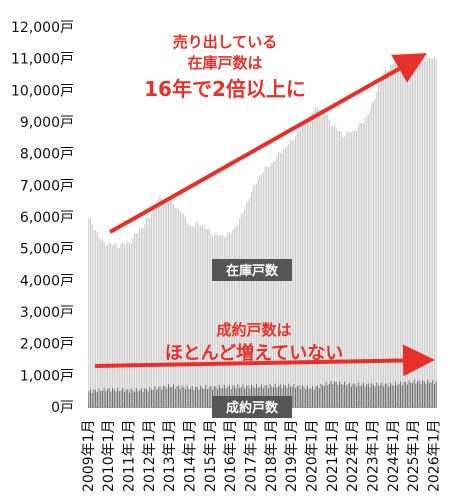 This screenshot has width=450, height=500. I want to click on x-tick-label: 2015年1月, so click(211, 455).